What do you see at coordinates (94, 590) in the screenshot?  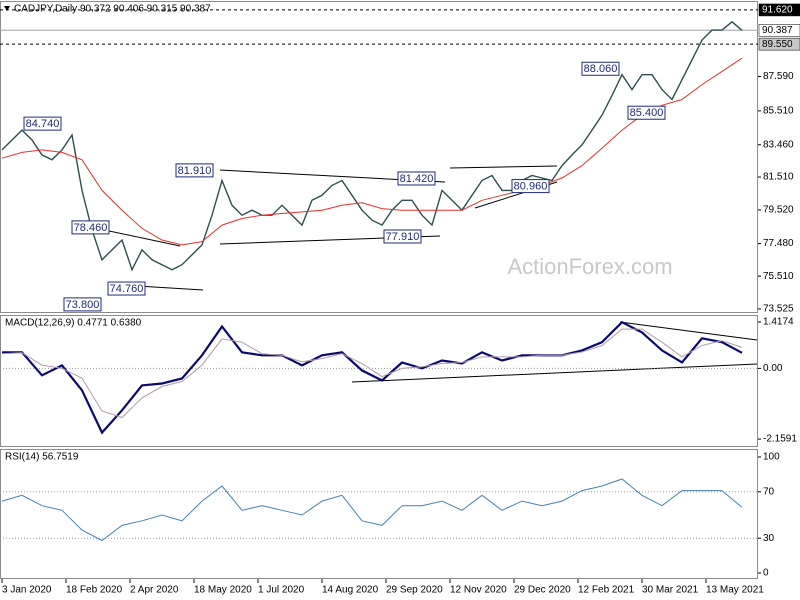 I see `x-tick-label: 18 Feb 2020` at bounding box center [94, 590].